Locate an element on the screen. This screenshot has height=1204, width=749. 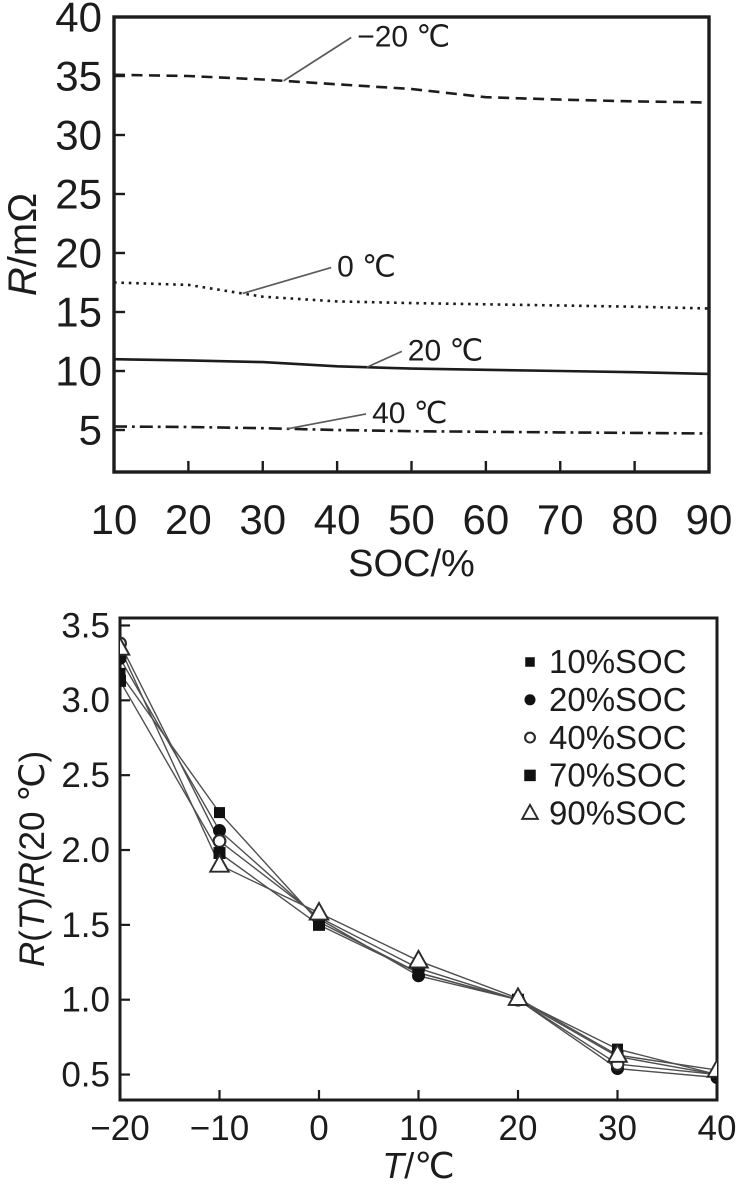
y-tick-label: 5 is located at coordinates (90, 429).